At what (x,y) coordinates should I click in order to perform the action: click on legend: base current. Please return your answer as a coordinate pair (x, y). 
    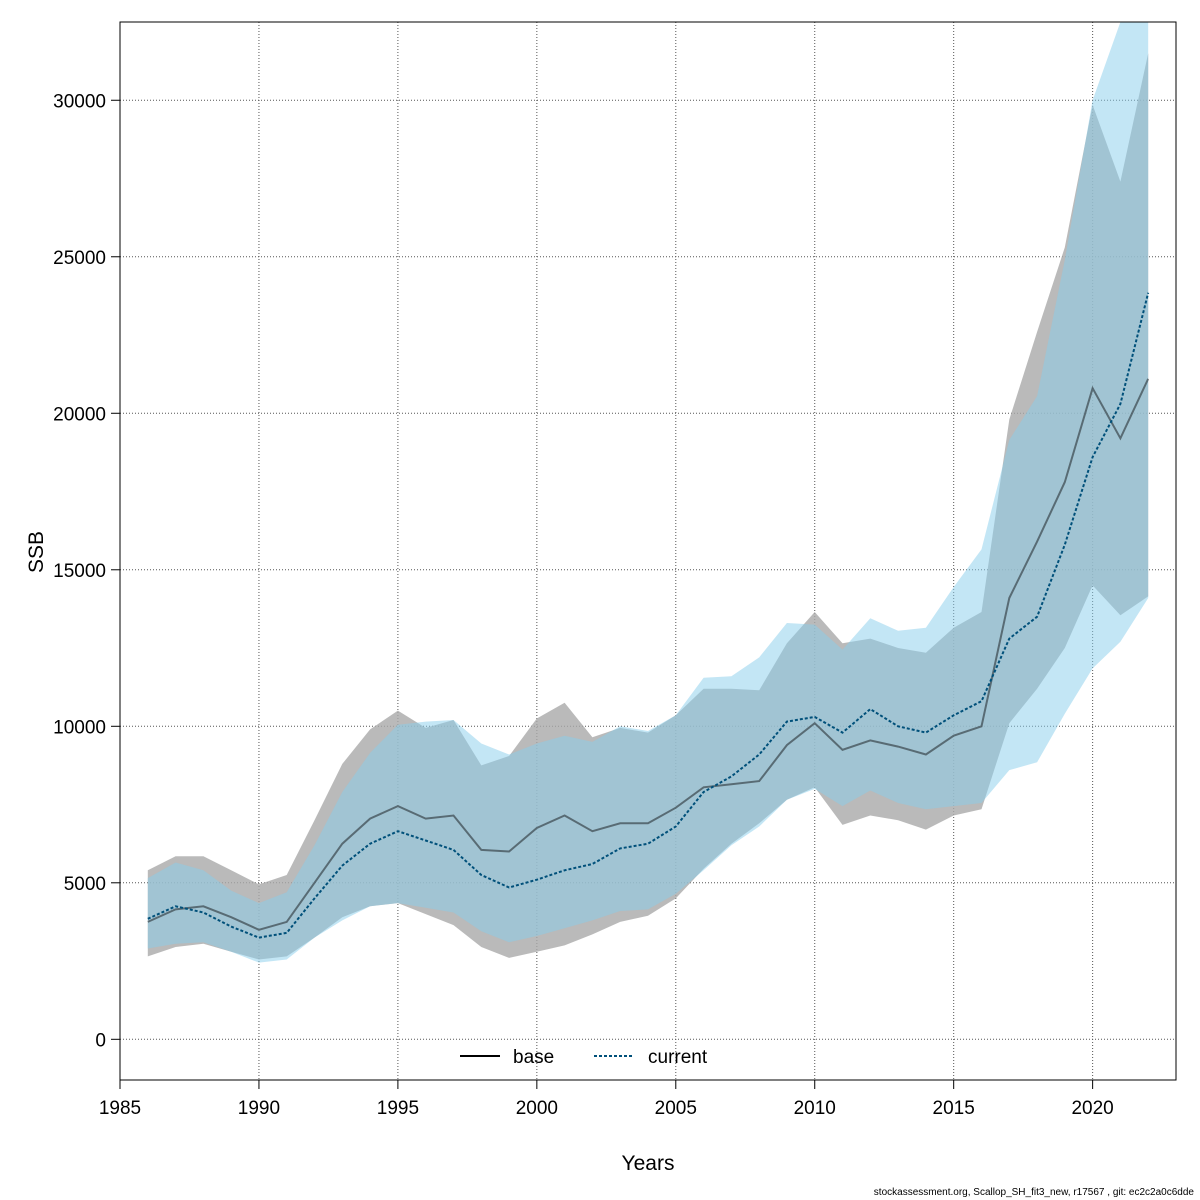
    Looking at the image, I should click on (584, 1057).